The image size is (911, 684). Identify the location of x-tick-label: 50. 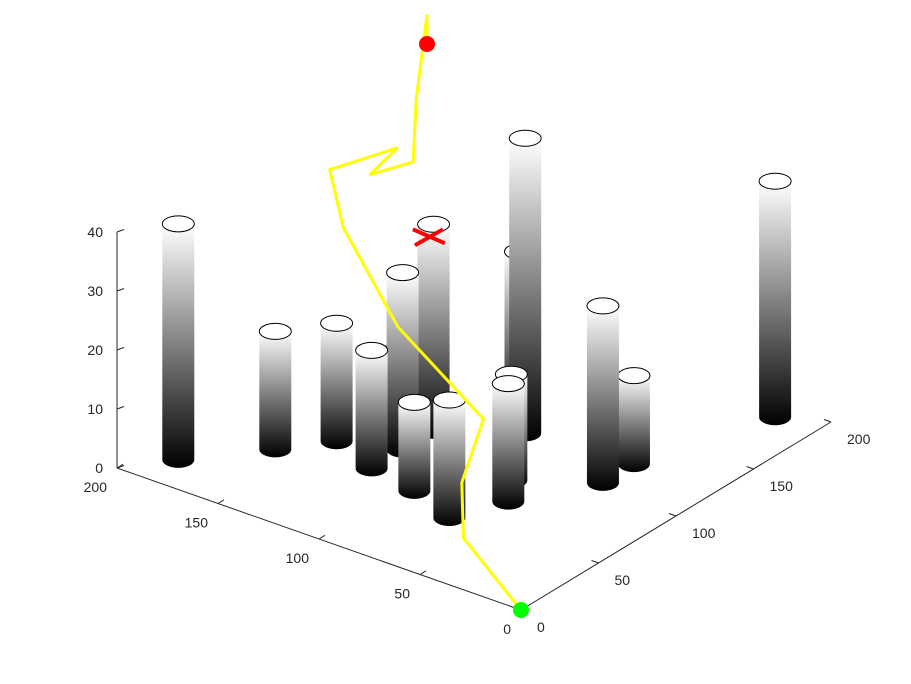
(623, 580).